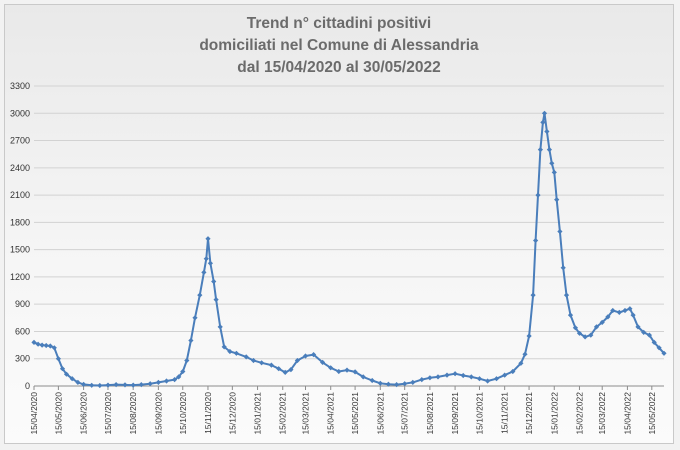 This screenshot has height=450, width=680. Describe the element at coordinates (380, 413) in the screenshot. I see `x-tick-label: 15/06/2021` at that location.